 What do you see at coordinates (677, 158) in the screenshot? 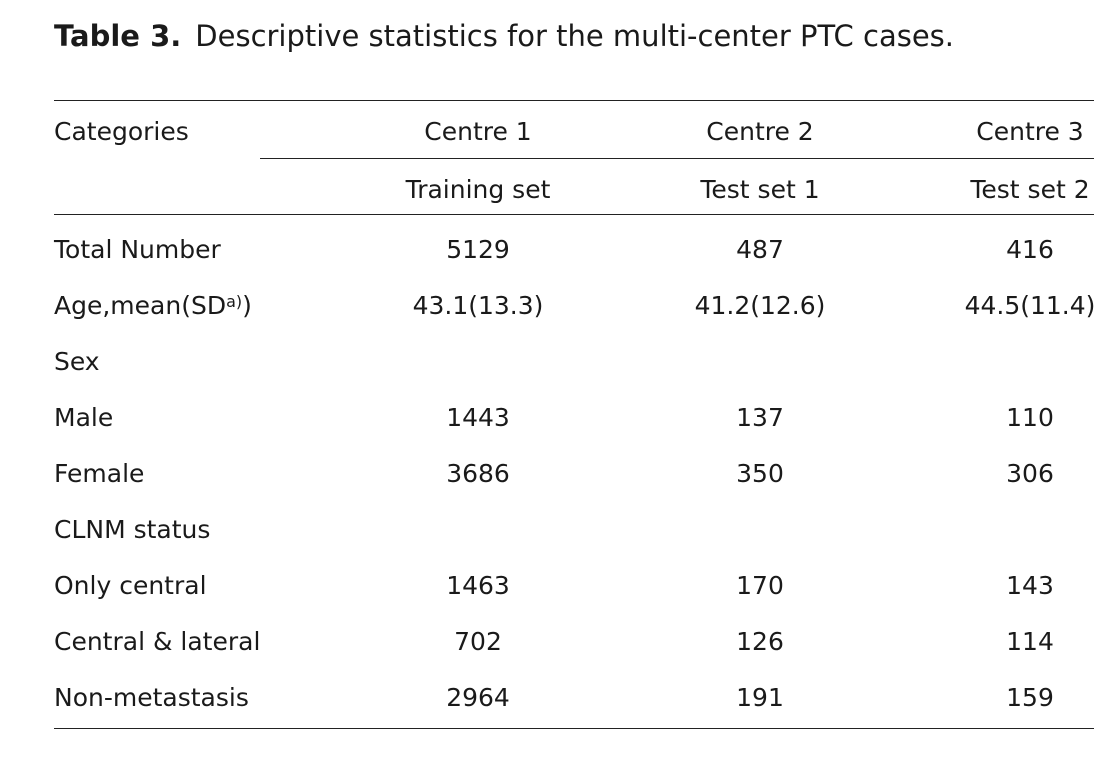
I see `header-span-rule` at bounding box center [677, 158].